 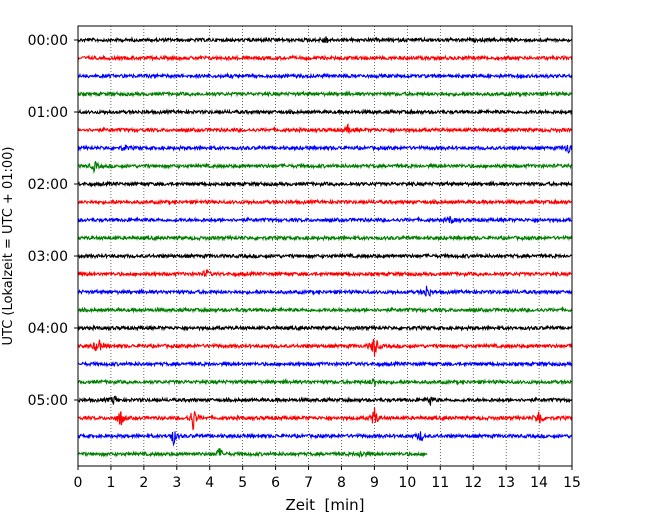 What do you see at coordinates (324, 505) in the screenshot?
I see `x-axis-label: Zeit [min]` at bounding box center [324, 505].